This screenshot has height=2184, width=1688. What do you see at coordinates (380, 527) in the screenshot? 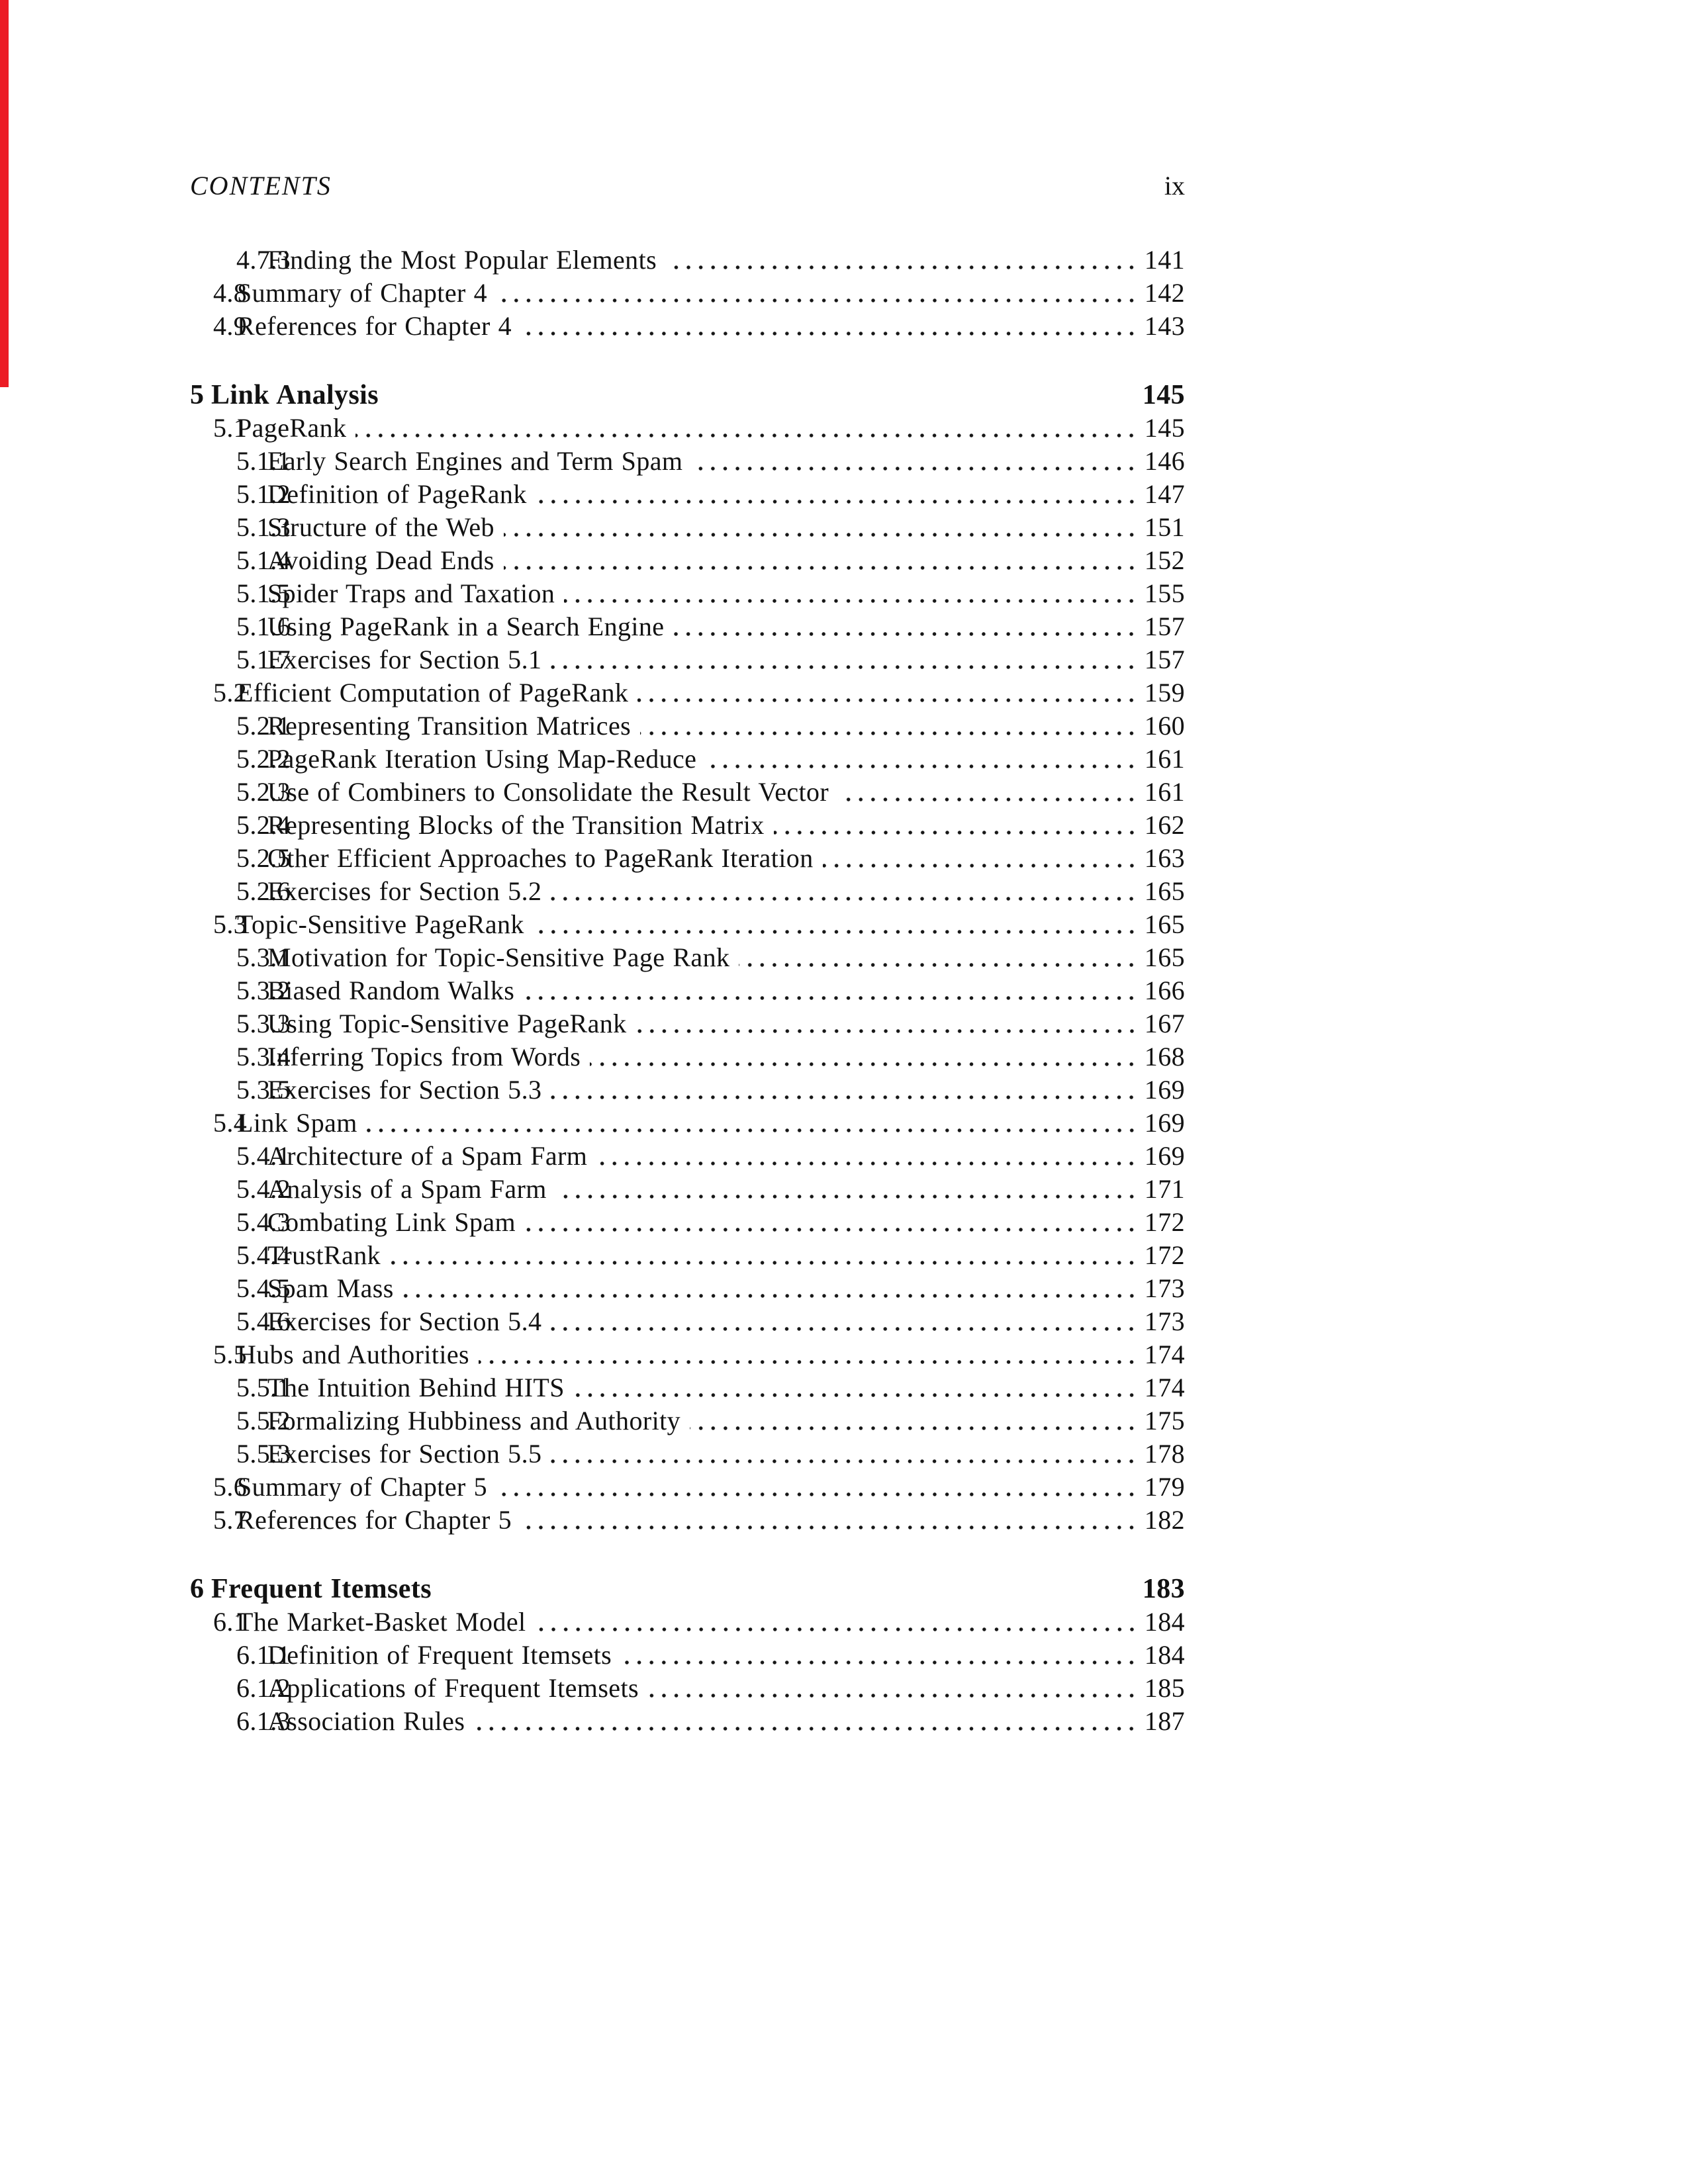
I see `entry-title: Structure of the Web` at bounding box center [380, 527].